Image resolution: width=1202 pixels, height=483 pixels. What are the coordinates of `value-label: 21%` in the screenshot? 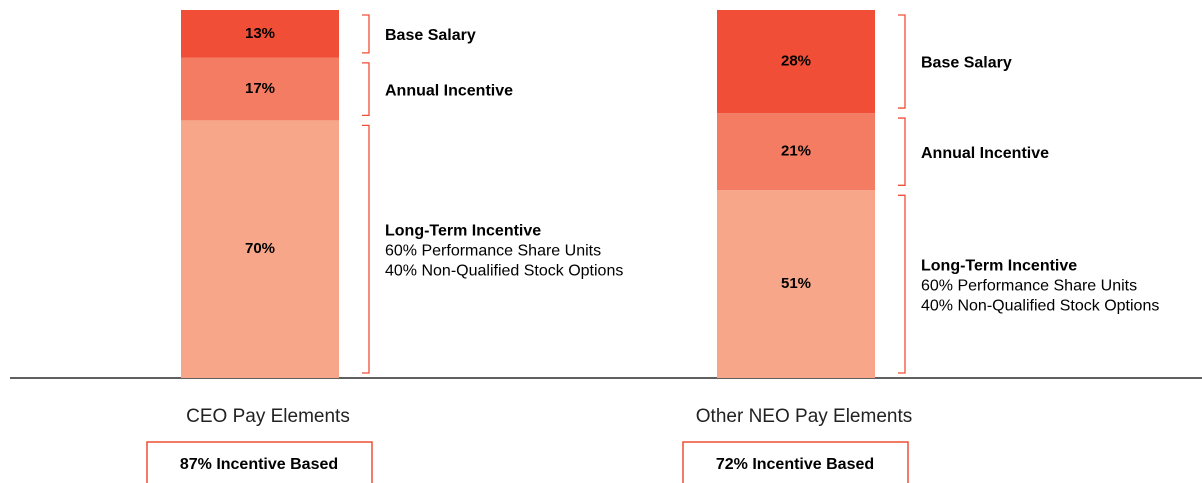 It's located at (796, 151).